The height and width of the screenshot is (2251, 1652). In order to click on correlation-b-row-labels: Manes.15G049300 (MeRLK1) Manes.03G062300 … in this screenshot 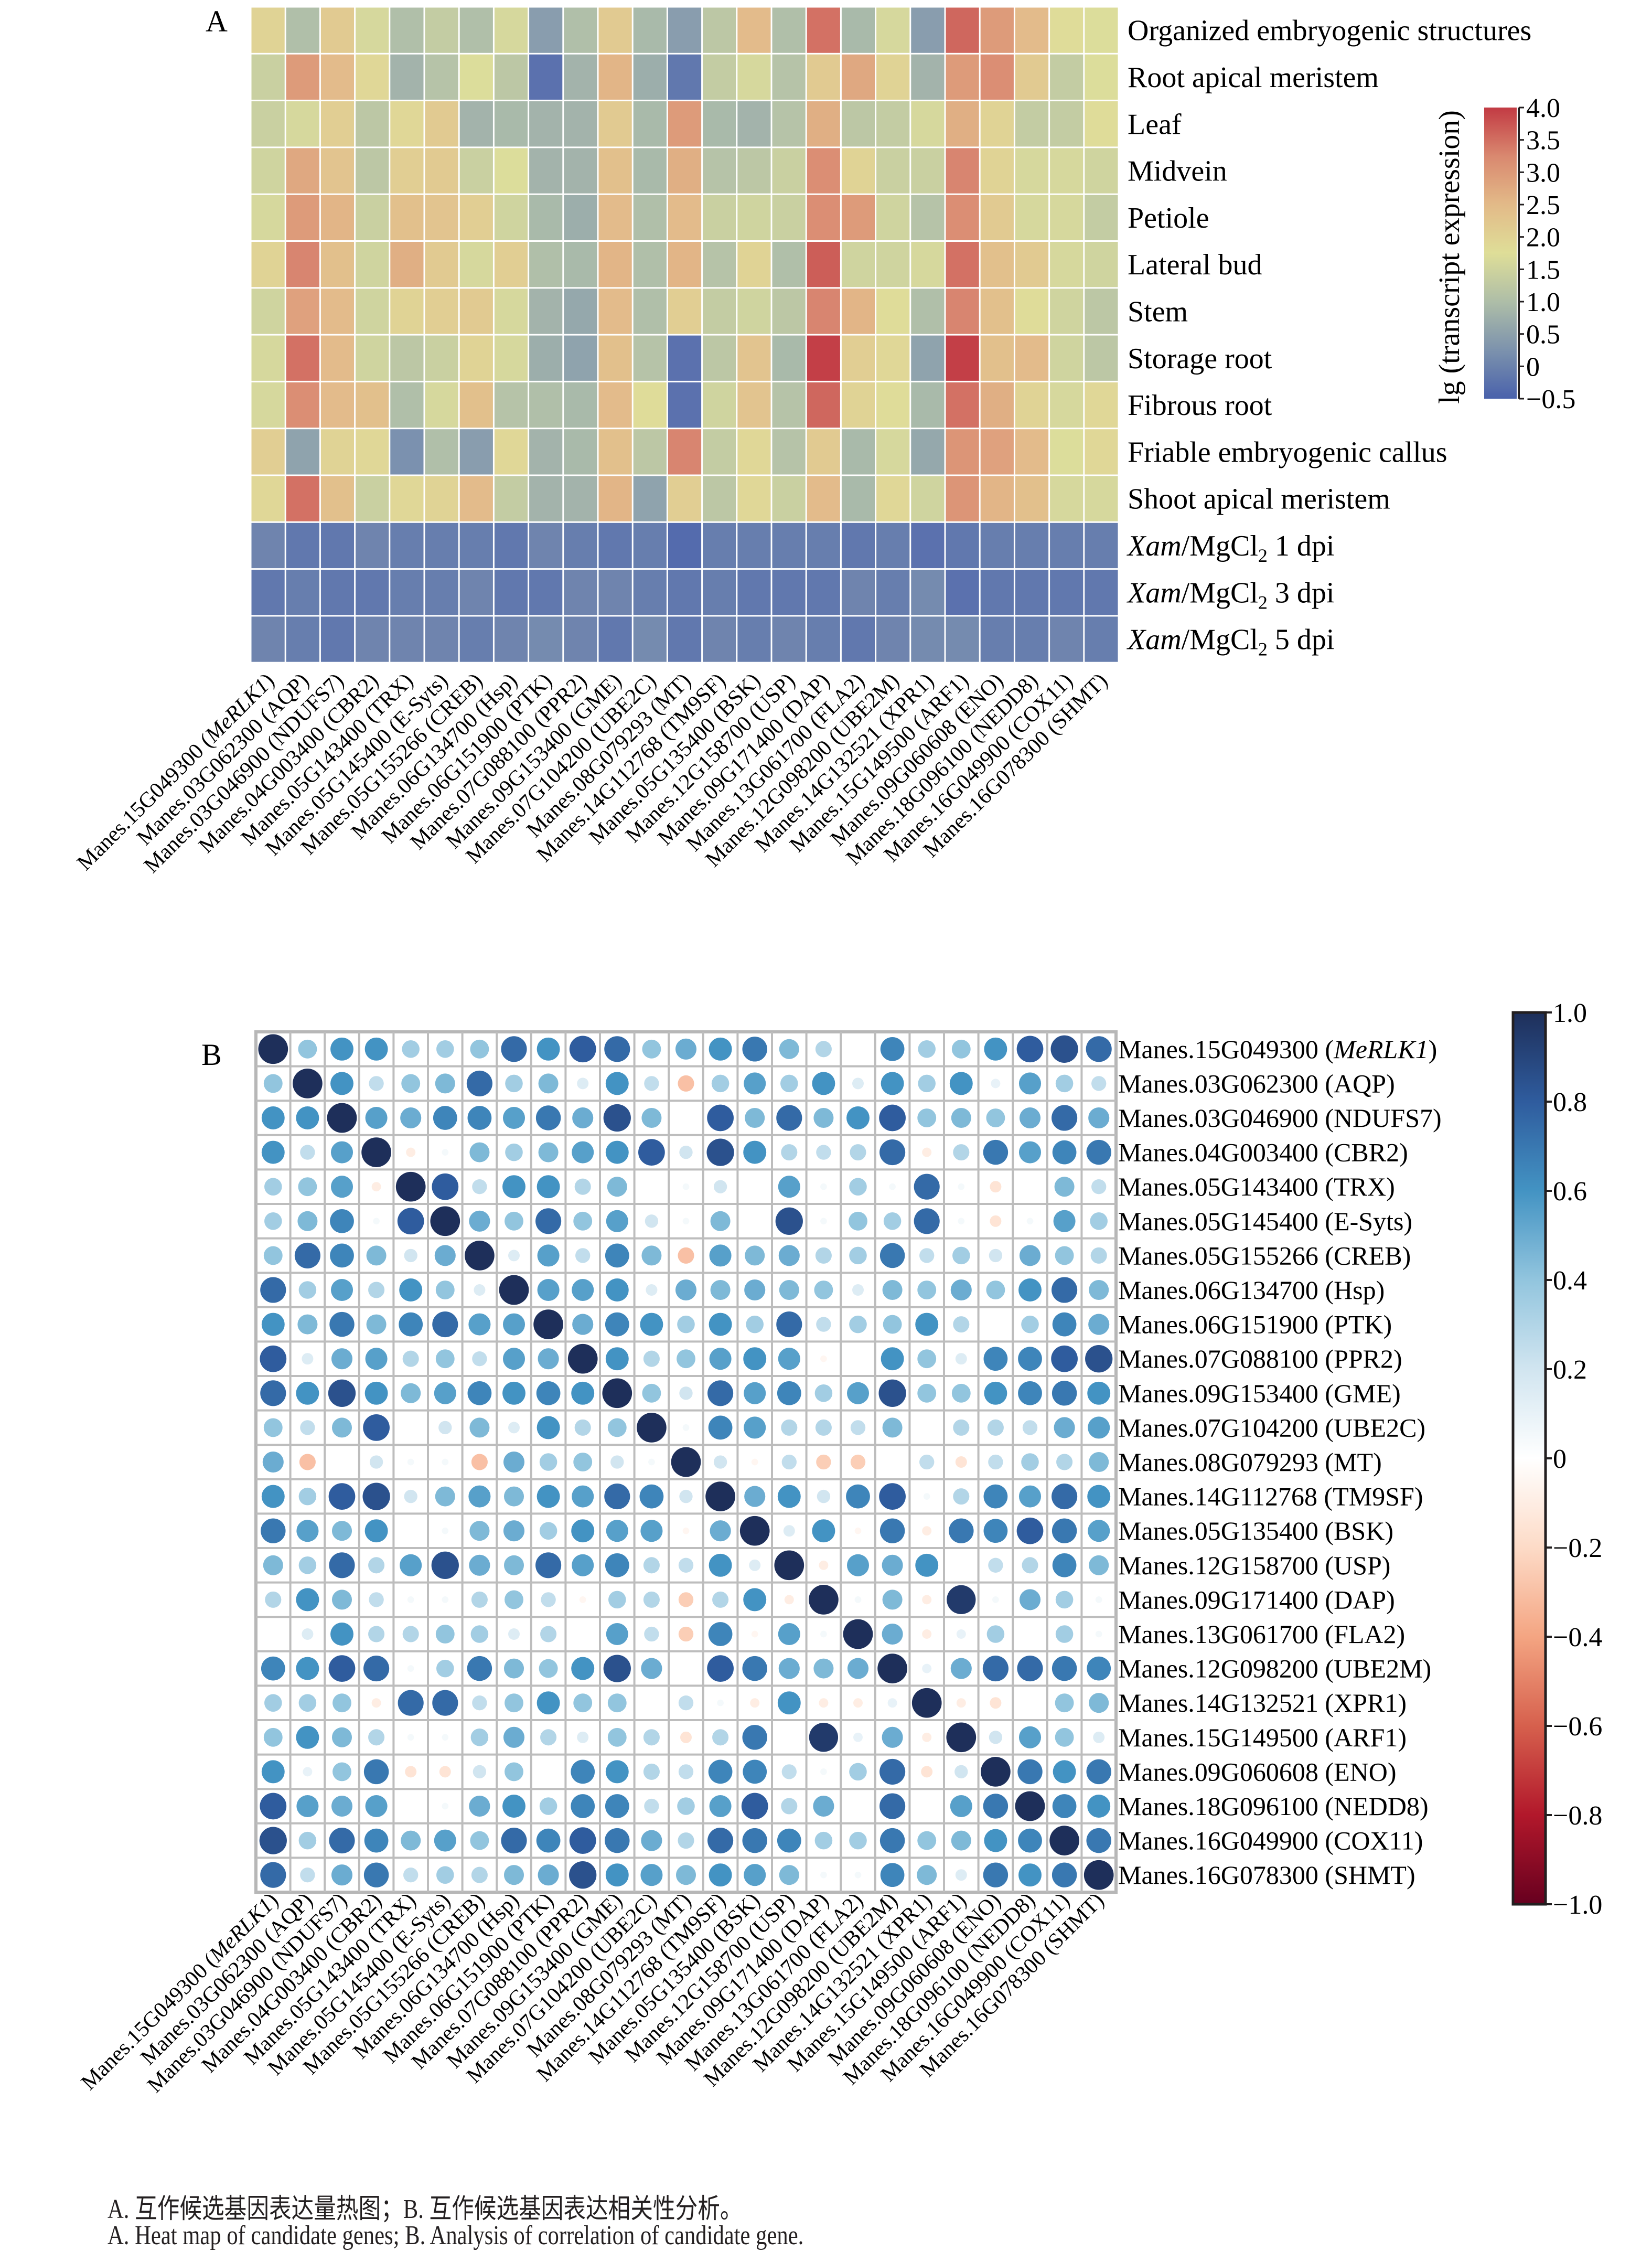, I will do `click(1280, 1462)`.